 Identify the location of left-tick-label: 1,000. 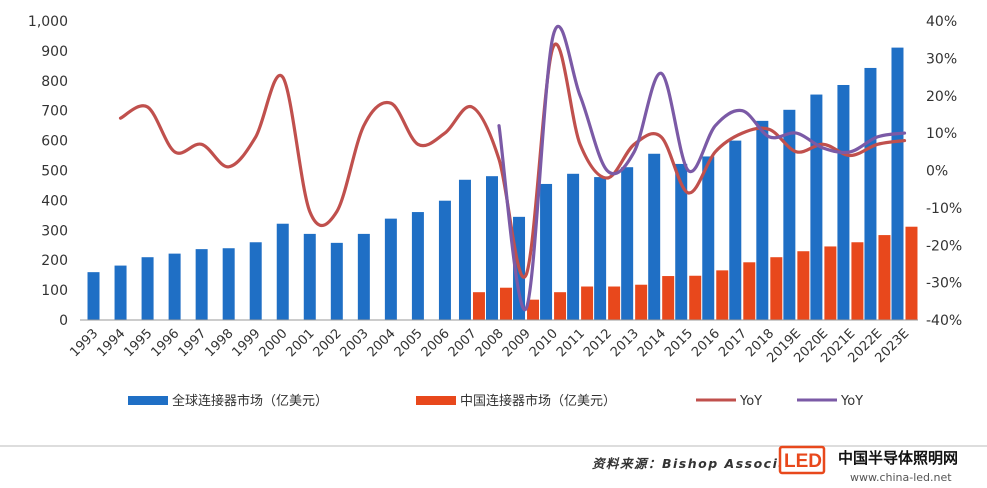
(48, 22).